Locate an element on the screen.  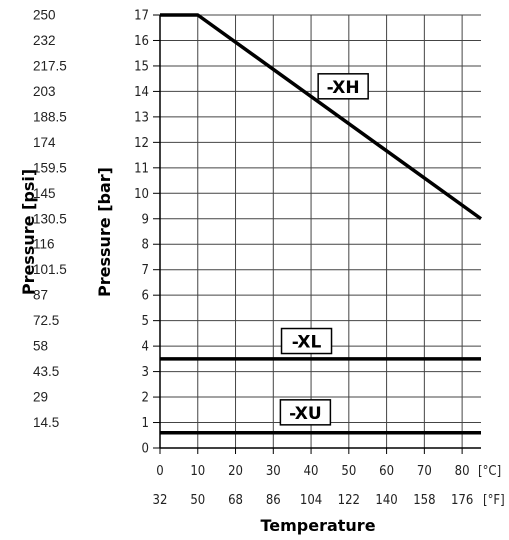
x-axis-title: Temperature is located at coordinates (317, 525).